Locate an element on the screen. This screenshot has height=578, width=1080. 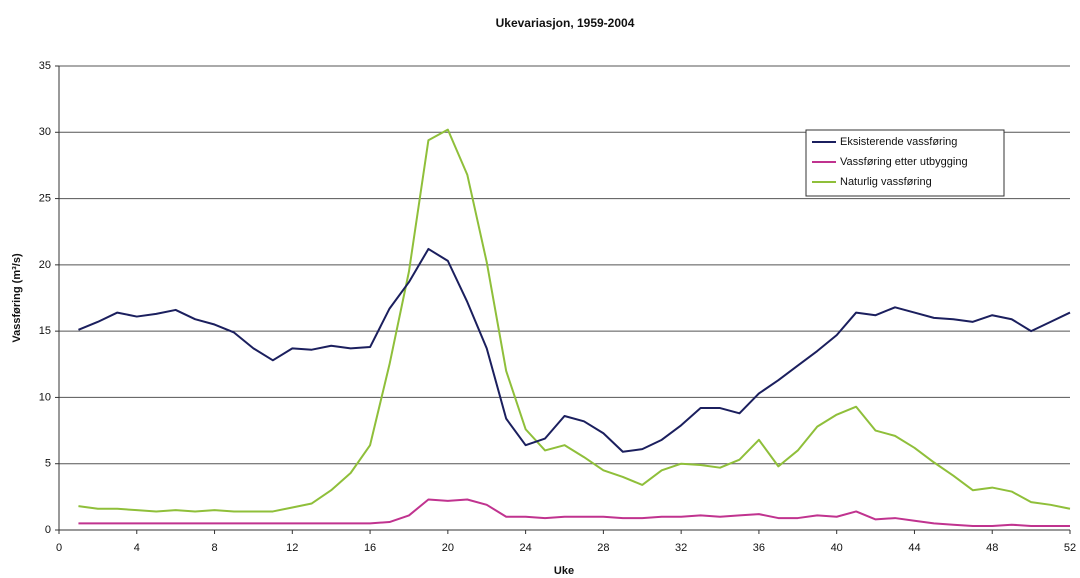
y-tick-label: 10 is located at coordinates (45, 397).